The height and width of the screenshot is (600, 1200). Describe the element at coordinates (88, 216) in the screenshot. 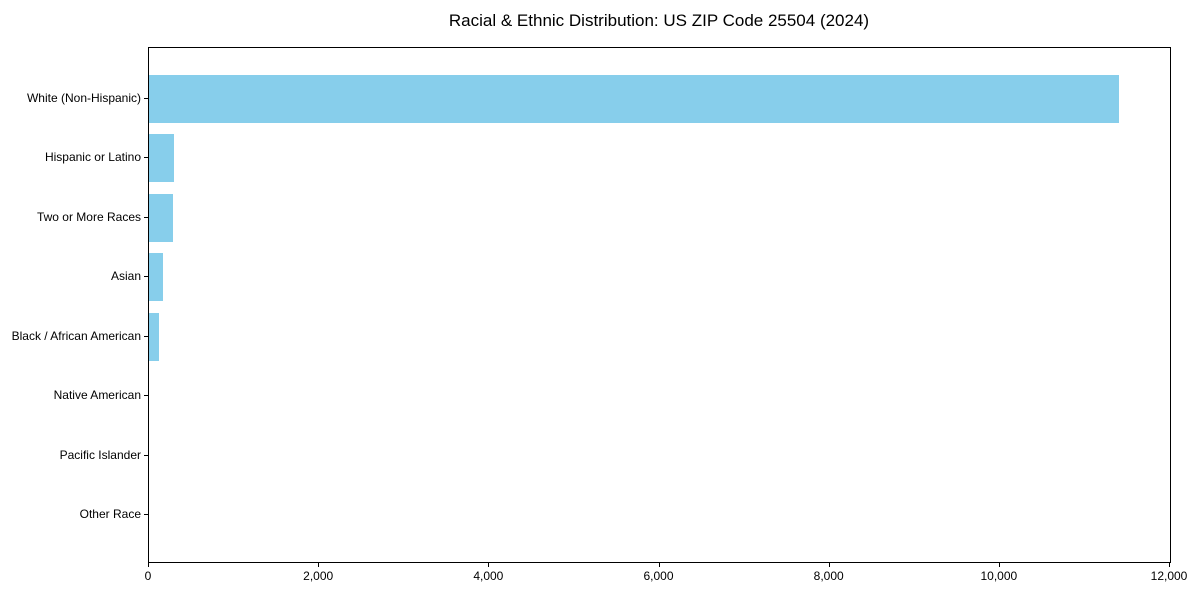

I see `y-axis-label: Two or More Races` at that location.